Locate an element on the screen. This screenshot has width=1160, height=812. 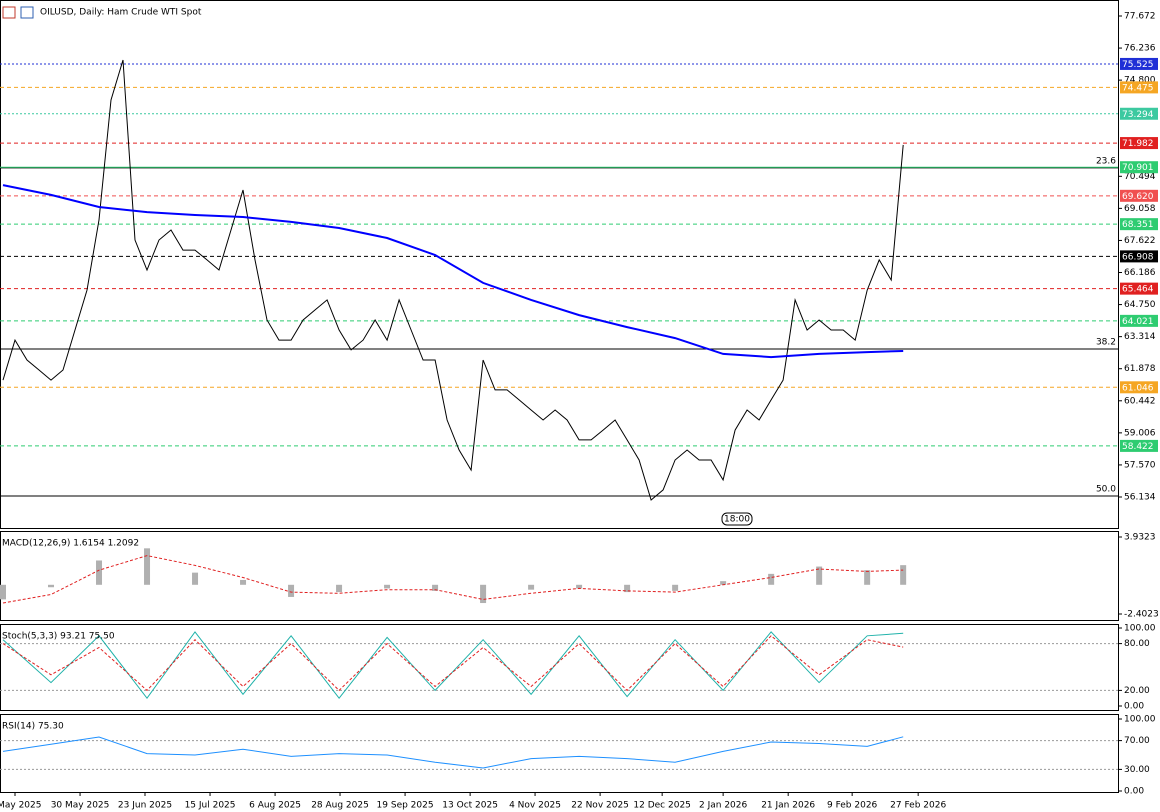
y-tick-label: 70.00 is located at coordinates (1137, 741).